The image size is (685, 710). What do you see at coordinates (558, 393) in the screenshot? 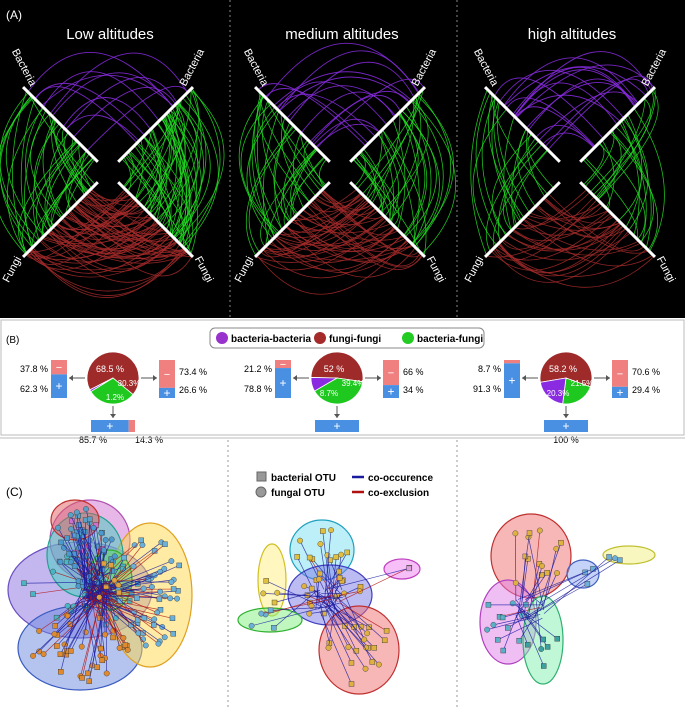
I see `pie-label-bb: 20.3%` at bounding box center [558, 393].